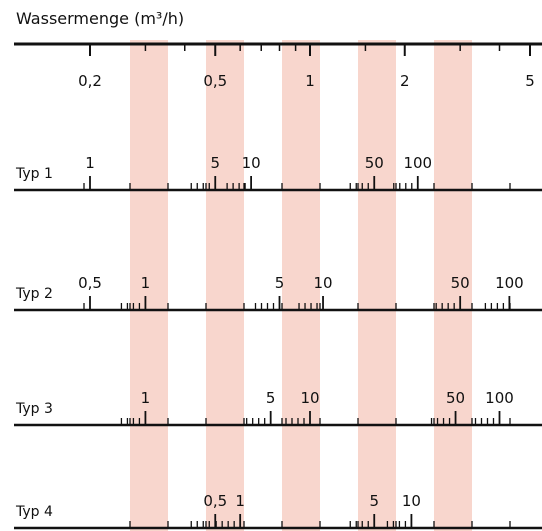 The width and height of the screenshot is (542, 531). What do you see at coordinates (34, 174) in the screenshot?
I see `typ-name: Typ 1` at bounding box center [34, 174].